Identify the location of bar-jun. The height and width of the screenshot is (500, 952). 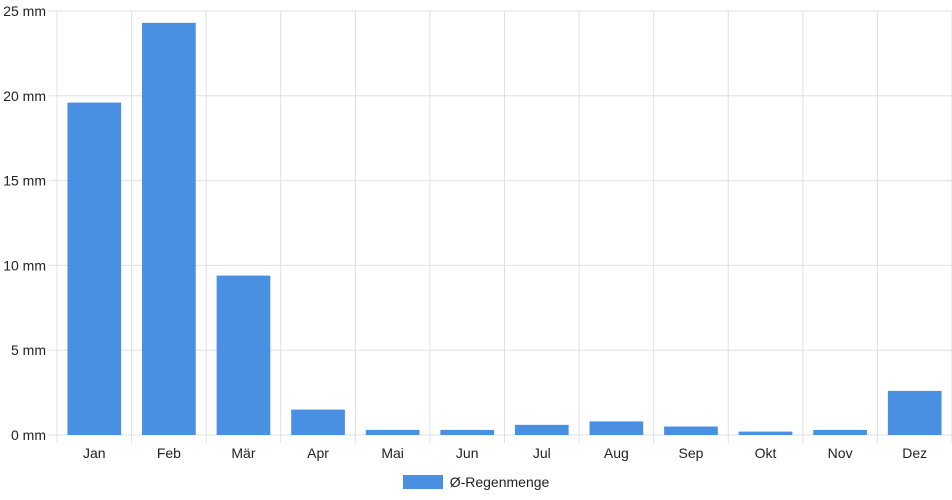
(467, 432).